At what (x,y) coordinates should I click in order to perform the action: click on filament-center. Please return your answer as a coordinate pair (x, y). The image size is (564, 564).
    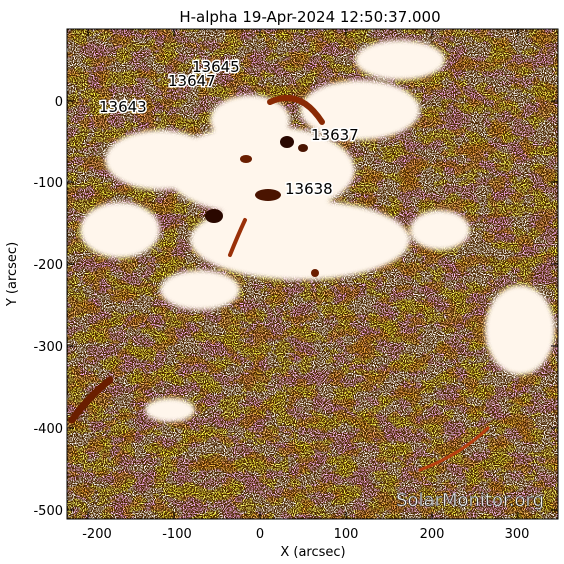
    Looking at the image, I should click on (237, 237).